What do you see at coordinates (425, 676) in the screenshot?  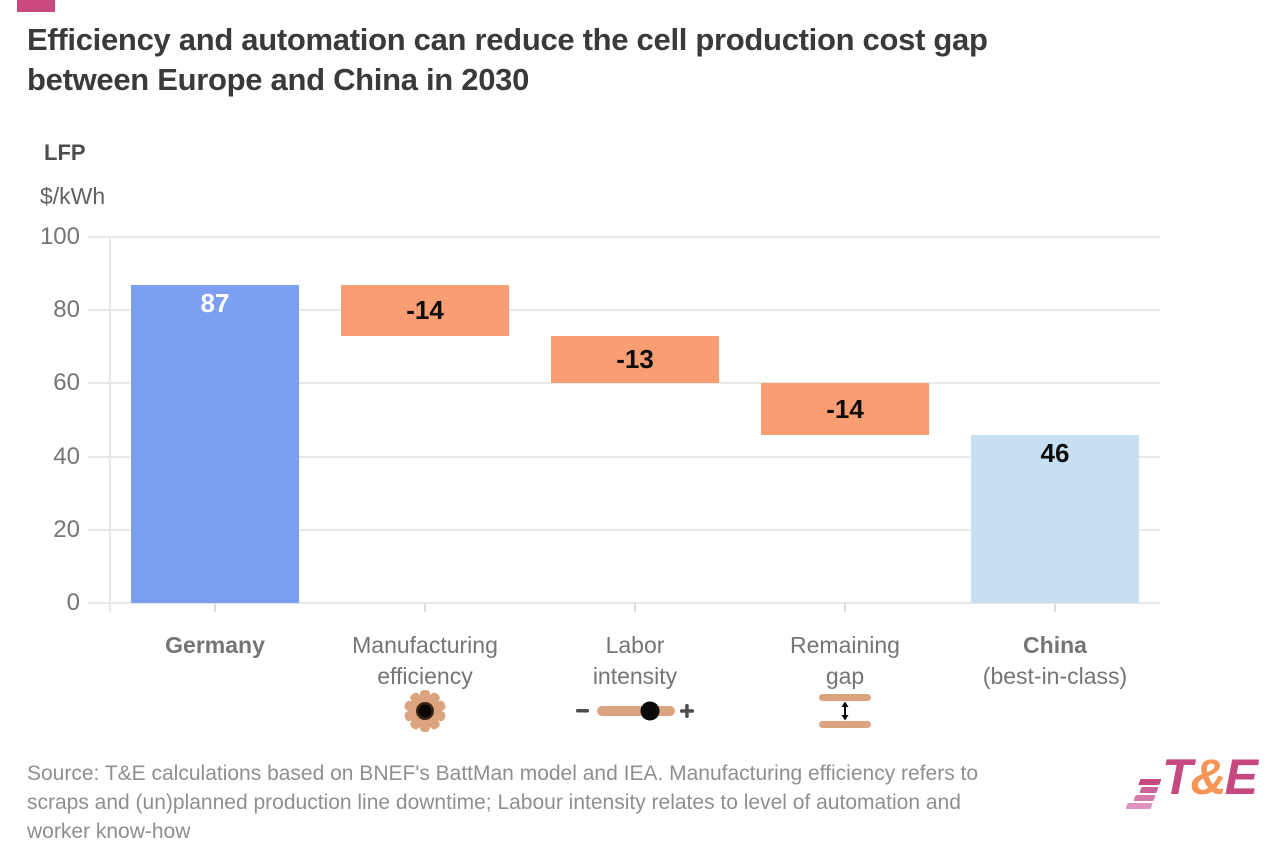 I see `x-axis-label-line: efficiency` at bounding box center [425, 676].